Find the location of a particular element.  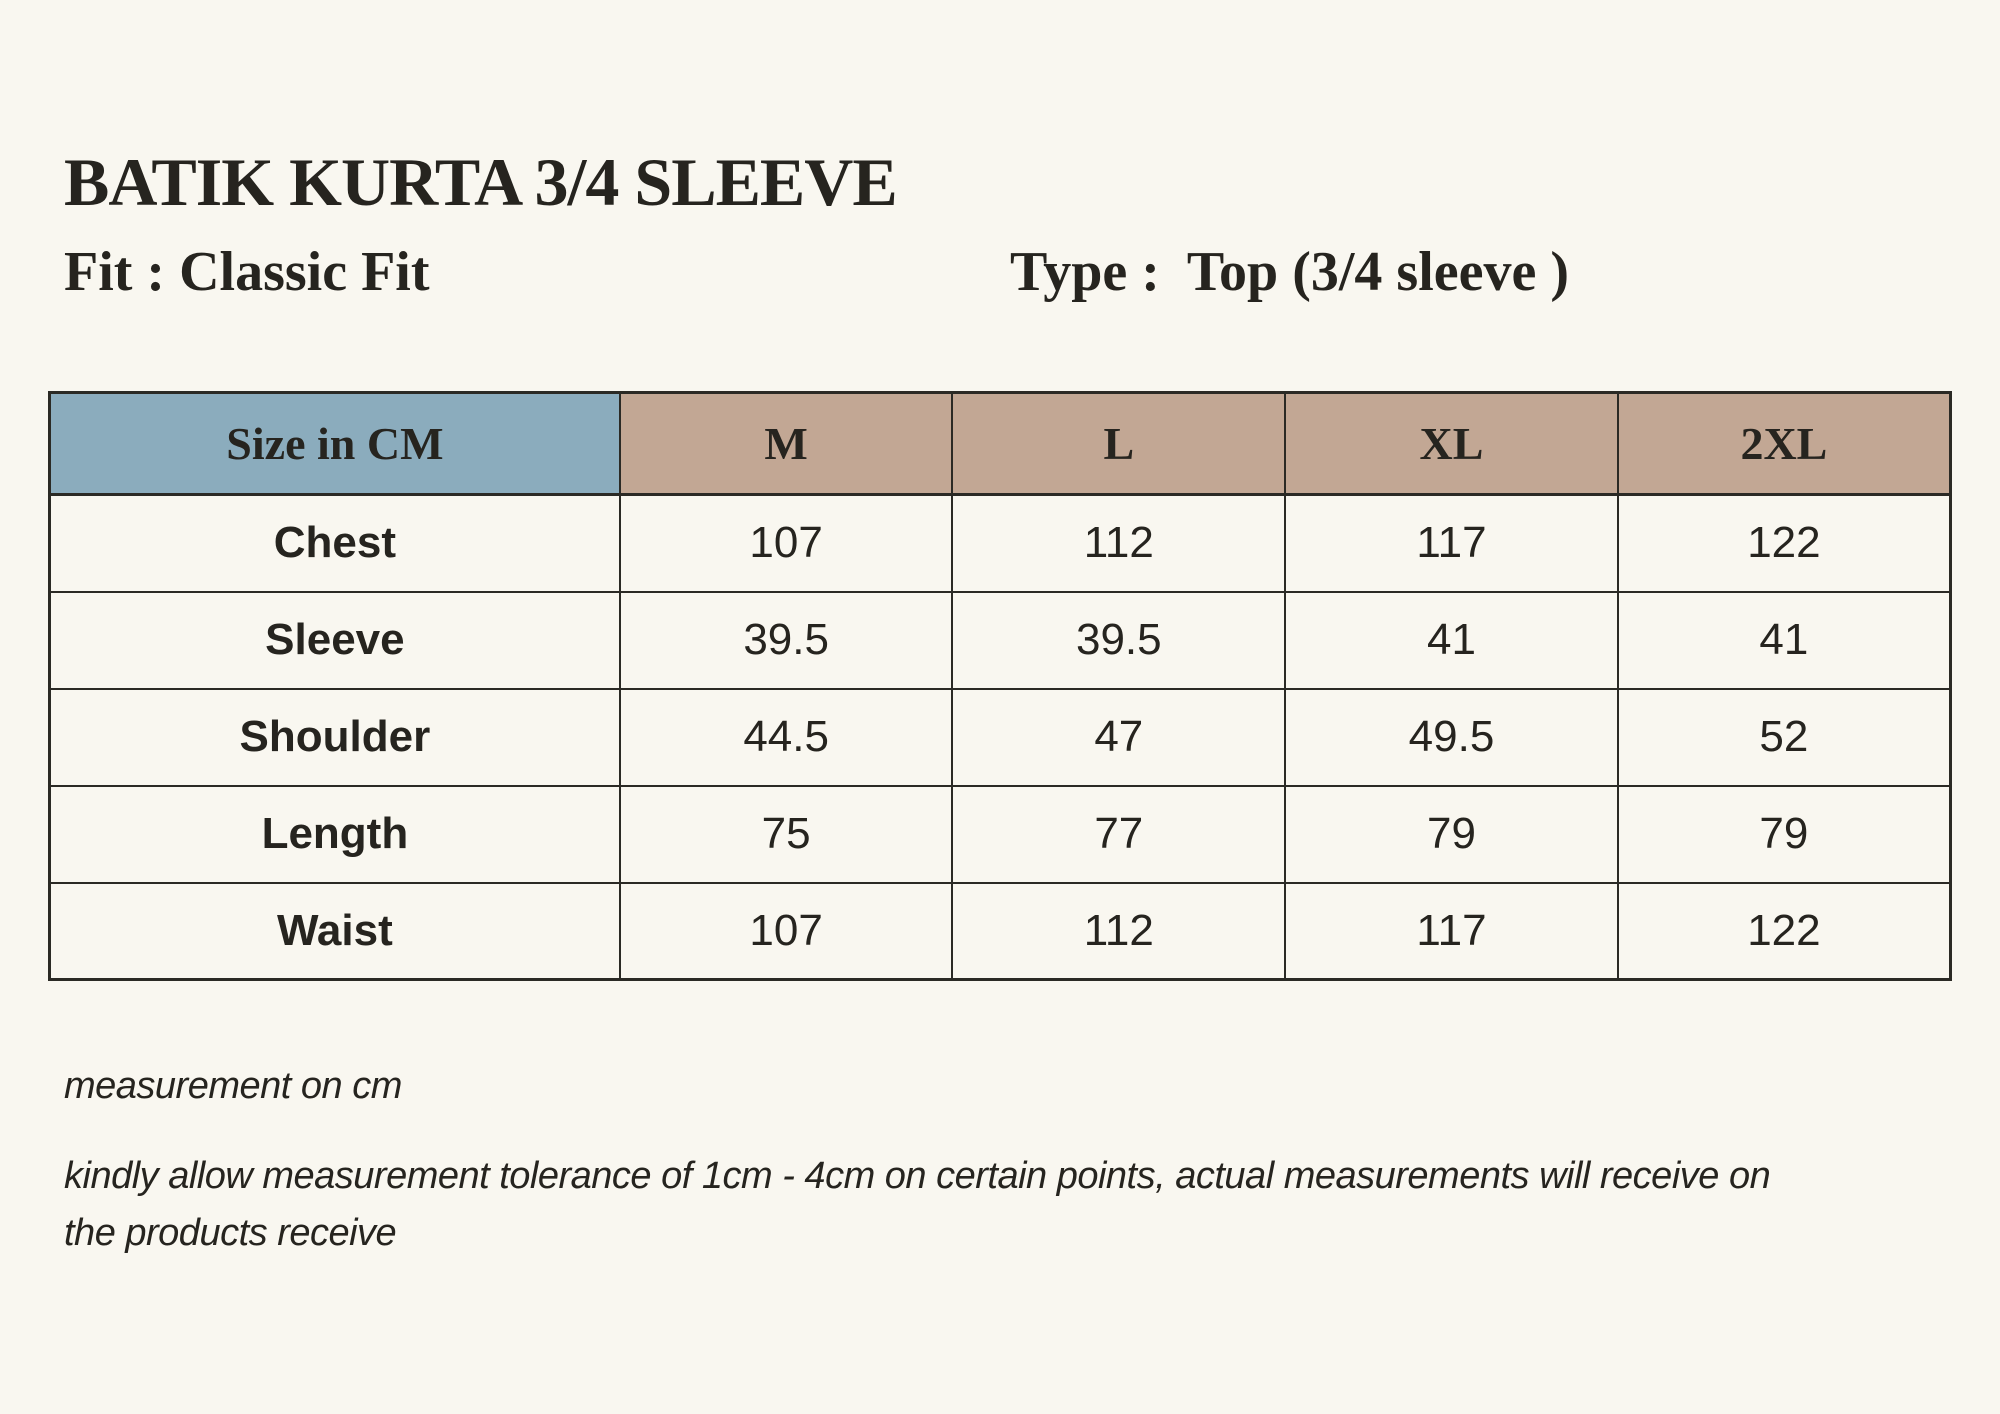

table-header-row: Size in CM M L XL 2XL is located at coordinates (1000, 443).